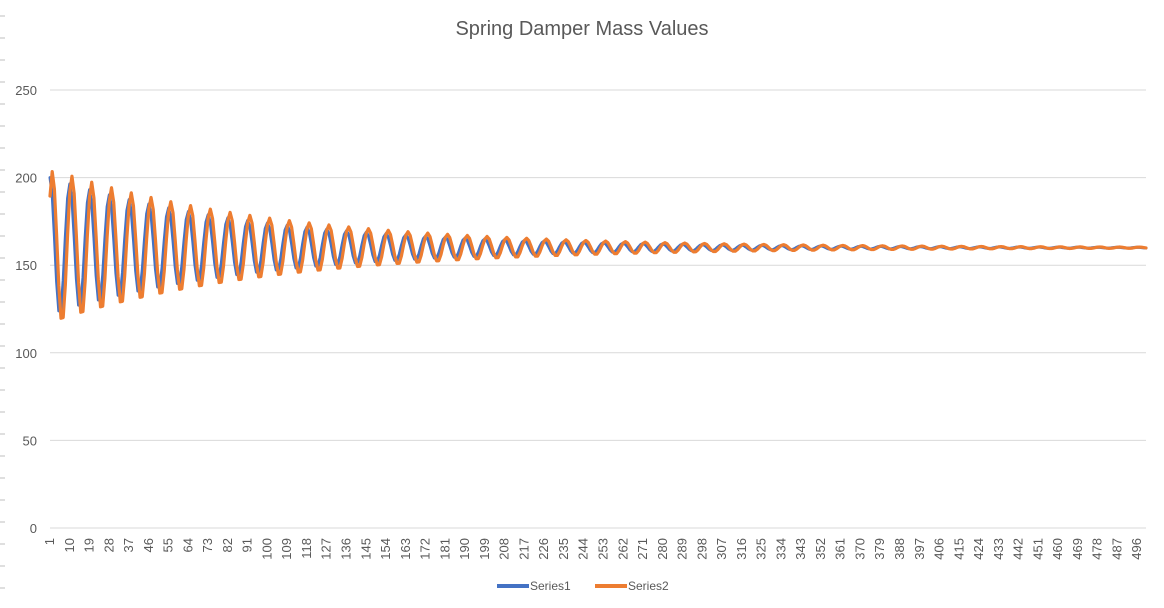  What do you see at coordinates (266, 549) in the screenshot?
I see `x-tick-label: 100` at bounding box center [266, 549].